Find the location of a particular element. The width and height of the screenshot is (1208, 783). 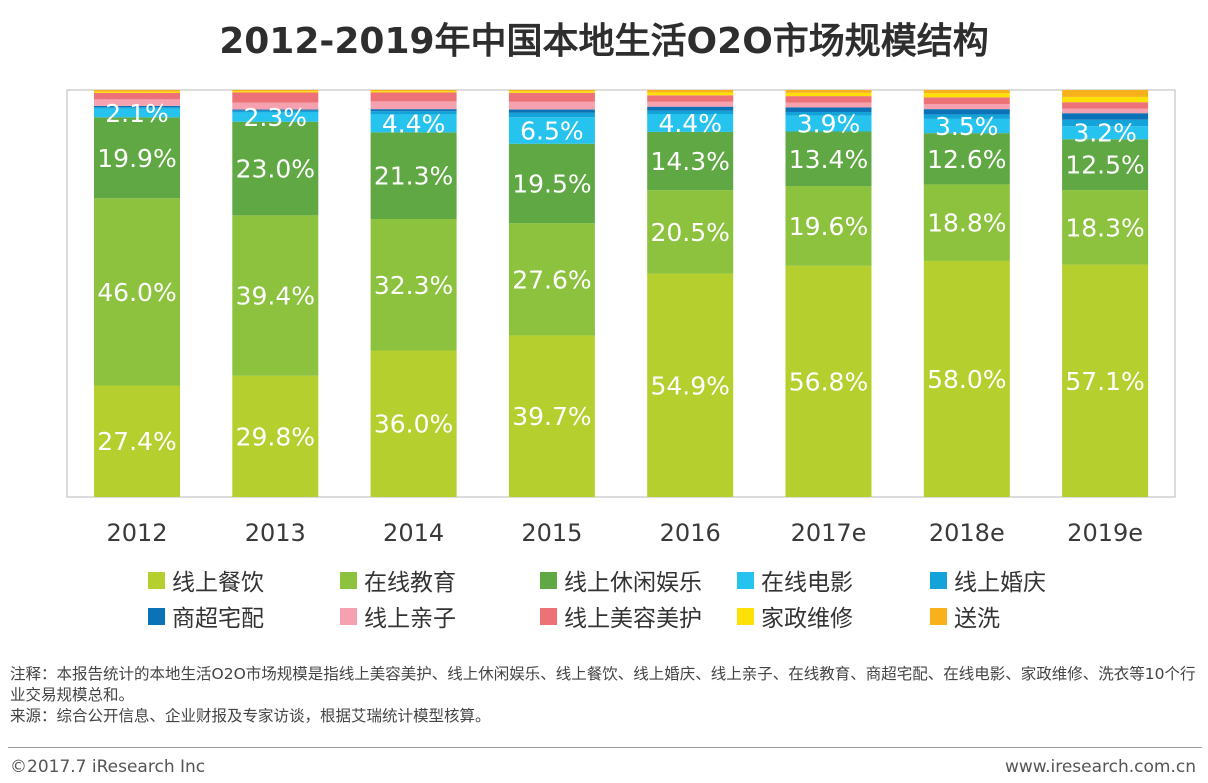

bar-segment-2019e-s5 is located at coordinates (1105, 116).